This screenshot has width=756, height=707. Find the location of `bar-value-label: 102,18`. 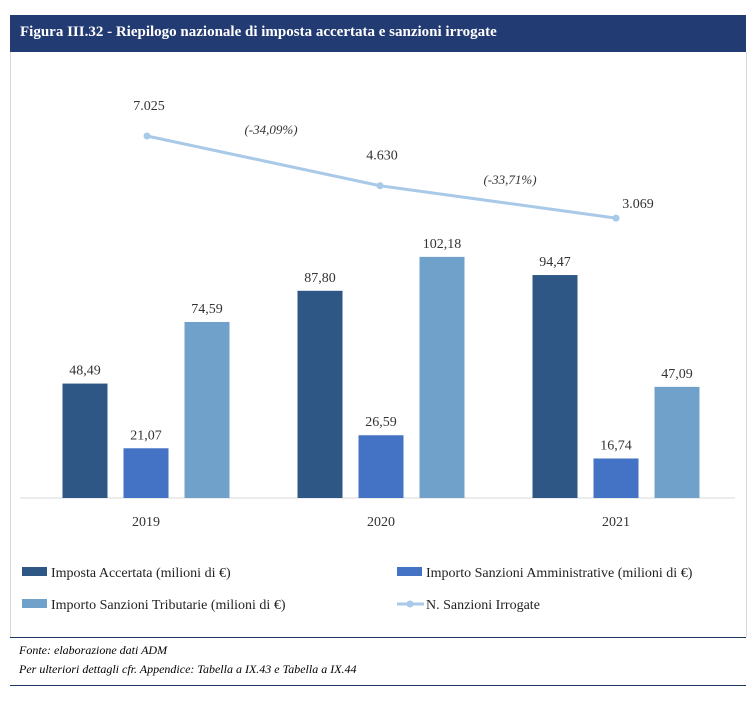

bar-value-label: 102,18 is located at coordinates (442, 244).